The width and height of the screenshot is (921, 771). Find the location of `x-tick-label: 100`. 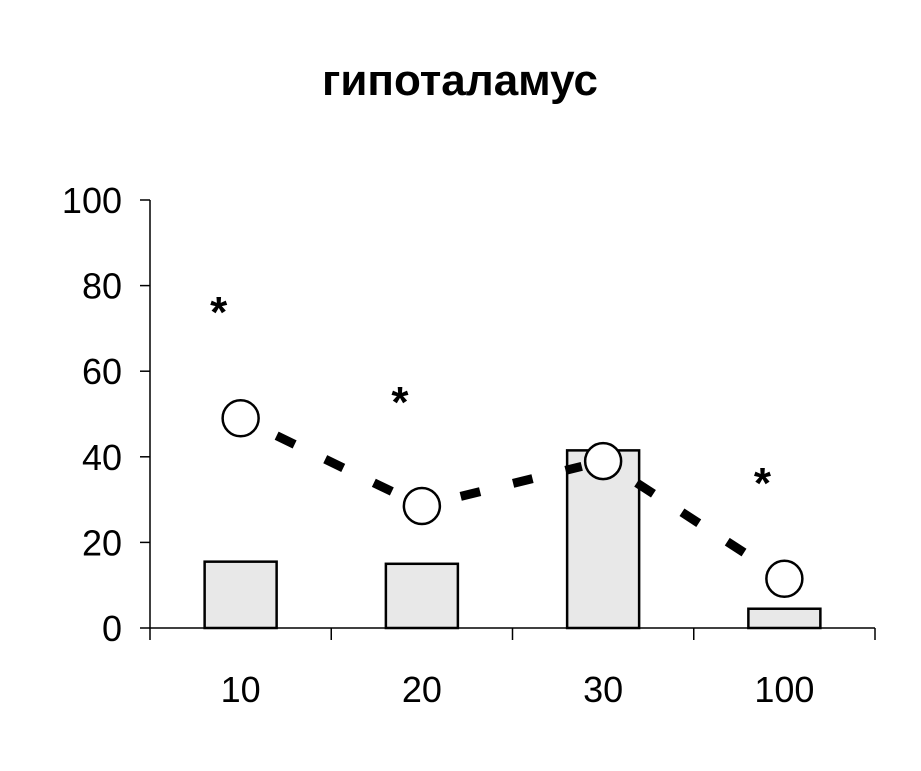

x-tick-label: 100 is located at coordinates (784, 689).